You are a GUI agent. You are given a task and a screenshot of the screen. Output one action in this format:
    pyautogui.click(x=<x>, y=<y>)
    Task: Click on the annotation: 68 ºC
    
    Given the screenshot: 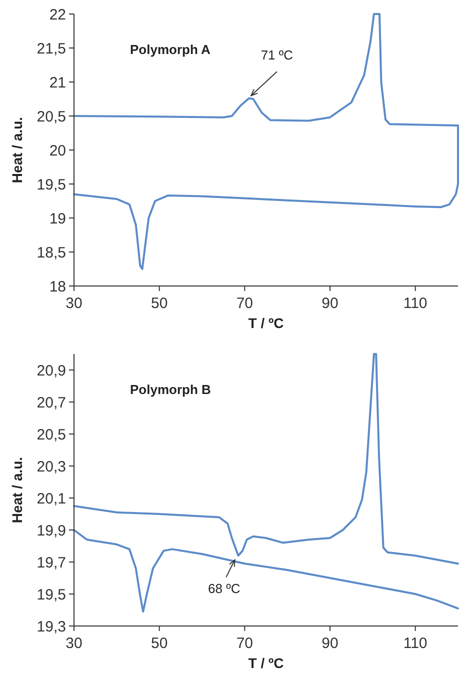 What is the action you would take?
    pyautogui.click(x=224, y=588)
    